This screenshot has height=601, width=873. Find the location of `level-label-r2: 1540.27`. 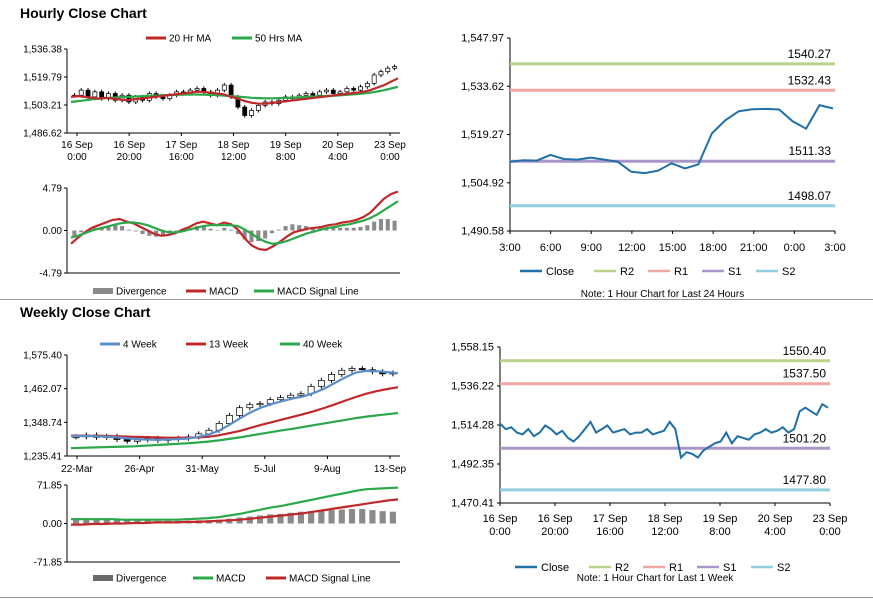

level-label-r2: 1540.27 is located at coordinates (810, 54).